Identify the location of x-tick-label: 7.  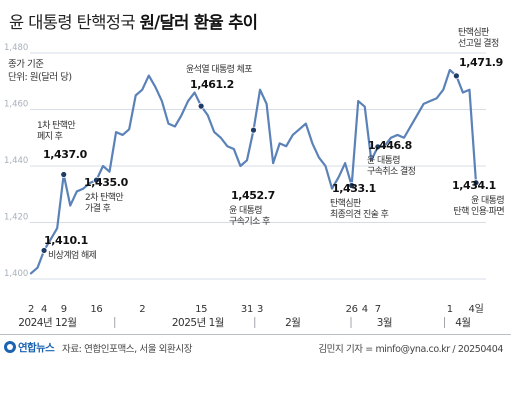
(378, 309).